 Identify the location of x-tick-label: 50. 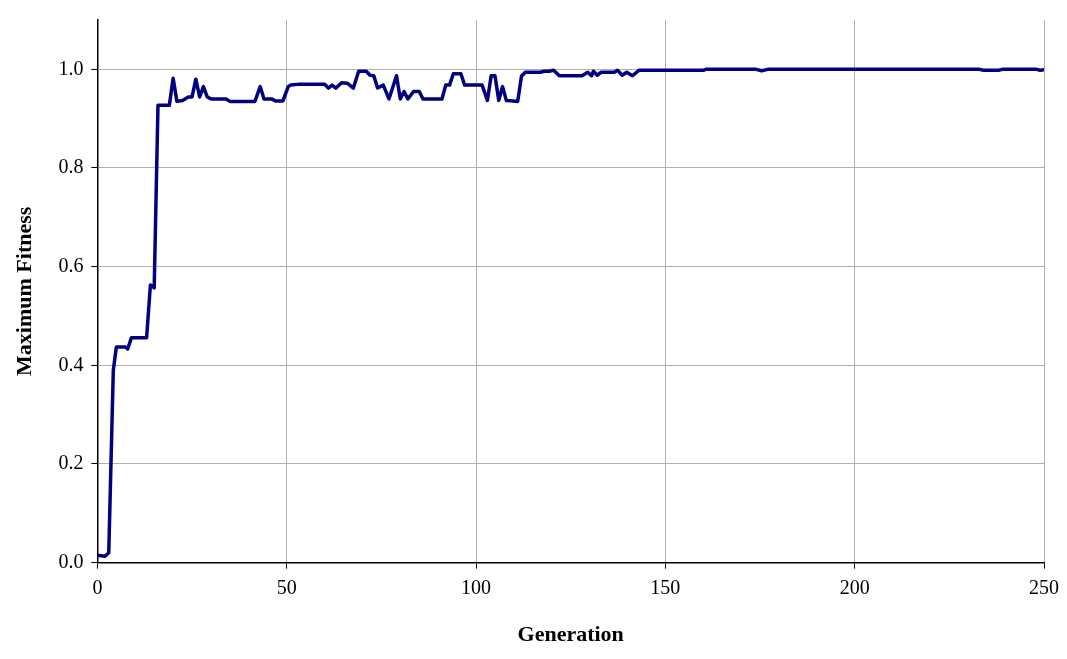
(286, 586).